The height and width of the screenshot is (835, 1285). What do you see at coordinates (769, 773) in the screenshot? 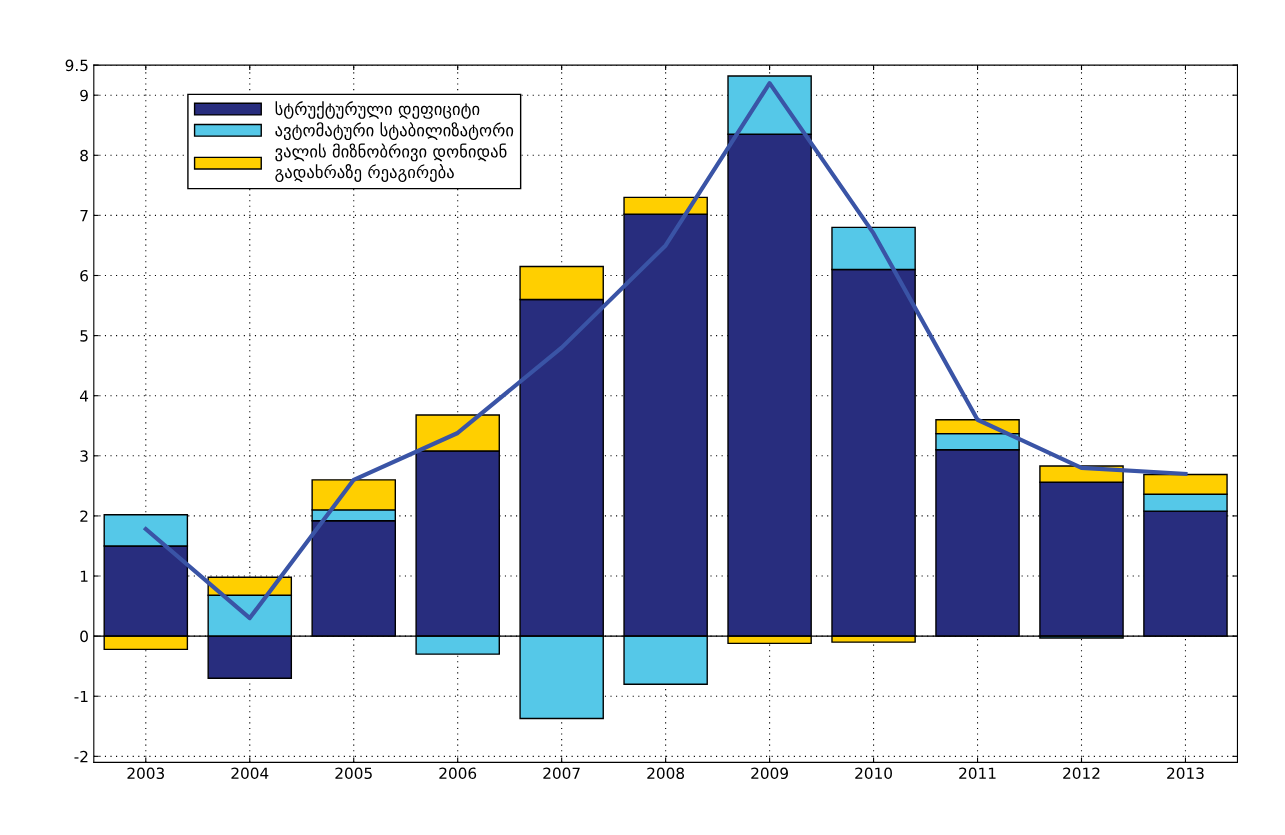
I see `x-tick-label: 2009` at bounding box center [769, 773].